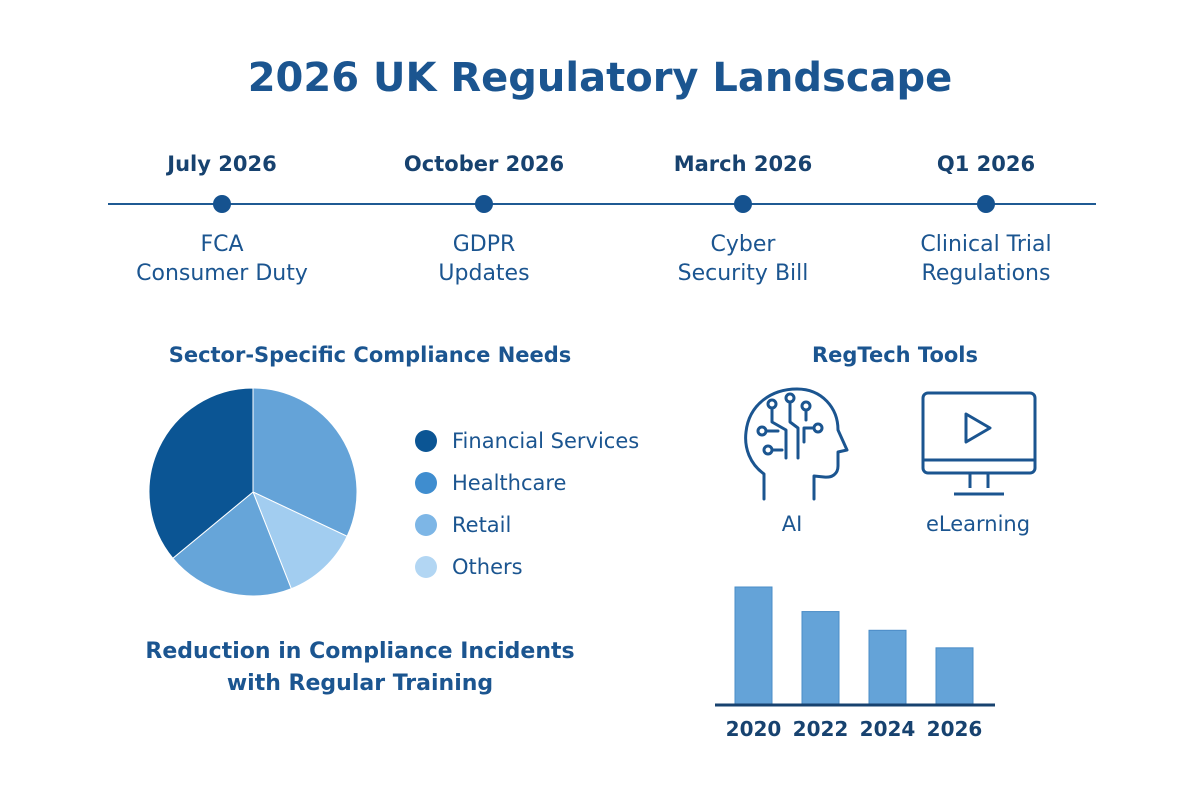 The height and width of the screenshot is (800, 1200). What do you see at coordinates (986, 259) in the screenshot?
I see `timeline-event: Clinical Trial Regulations` at bounding box center [986, 259].